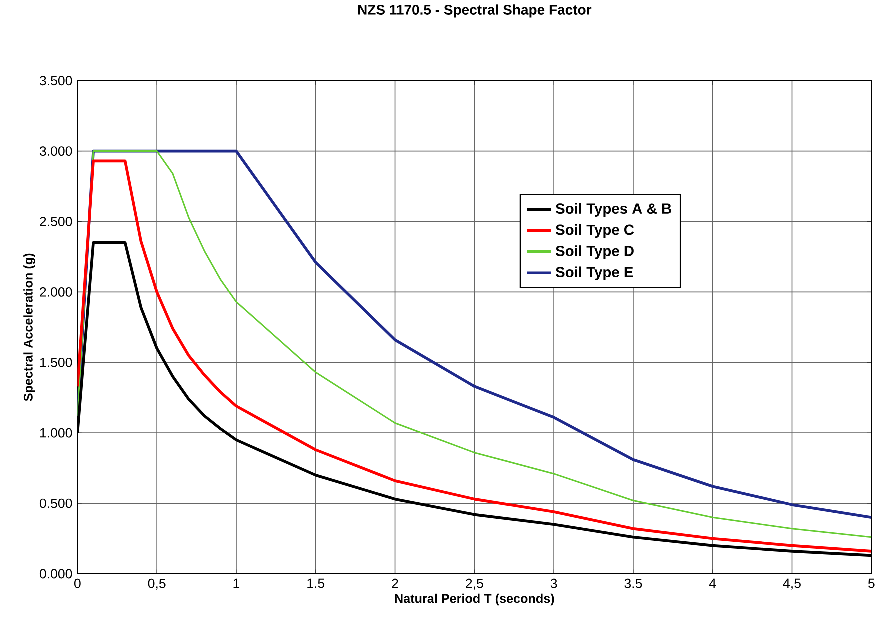  I want to click on y-tick-label: 3.000, so click(56, 151).